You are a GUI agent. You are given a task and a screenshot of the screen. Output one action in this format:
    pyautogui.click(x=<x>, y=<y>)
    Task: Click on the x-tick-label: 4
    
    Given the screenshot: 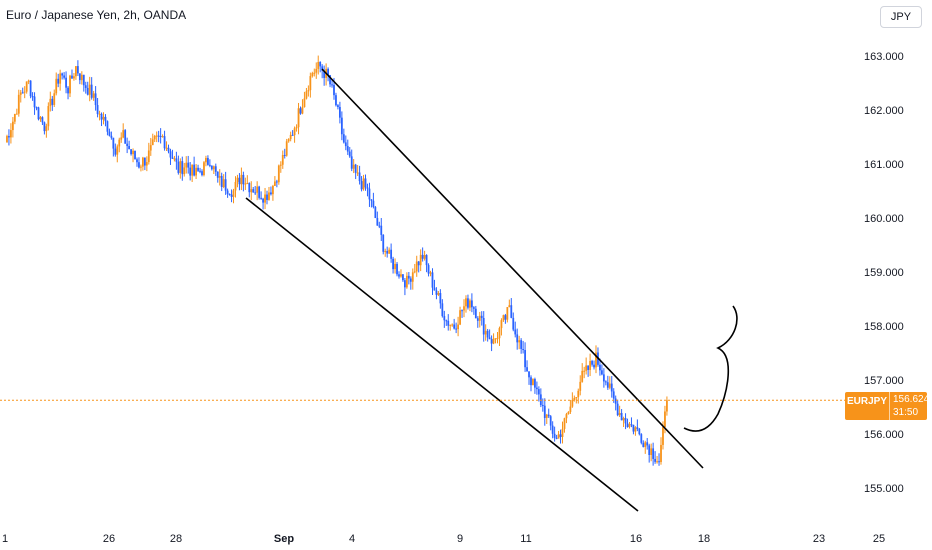 What is the action you would take?
    pyautogui.click(x=352, y=539)
    